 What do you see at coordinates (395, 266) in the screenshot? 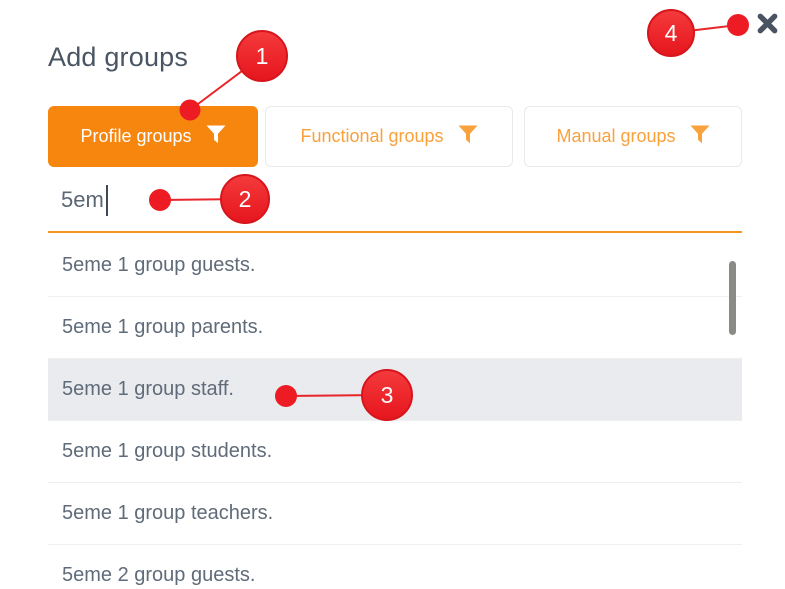
I see `group-list-item: 5eme 1 group guests.` at bounding box center [395, 266].